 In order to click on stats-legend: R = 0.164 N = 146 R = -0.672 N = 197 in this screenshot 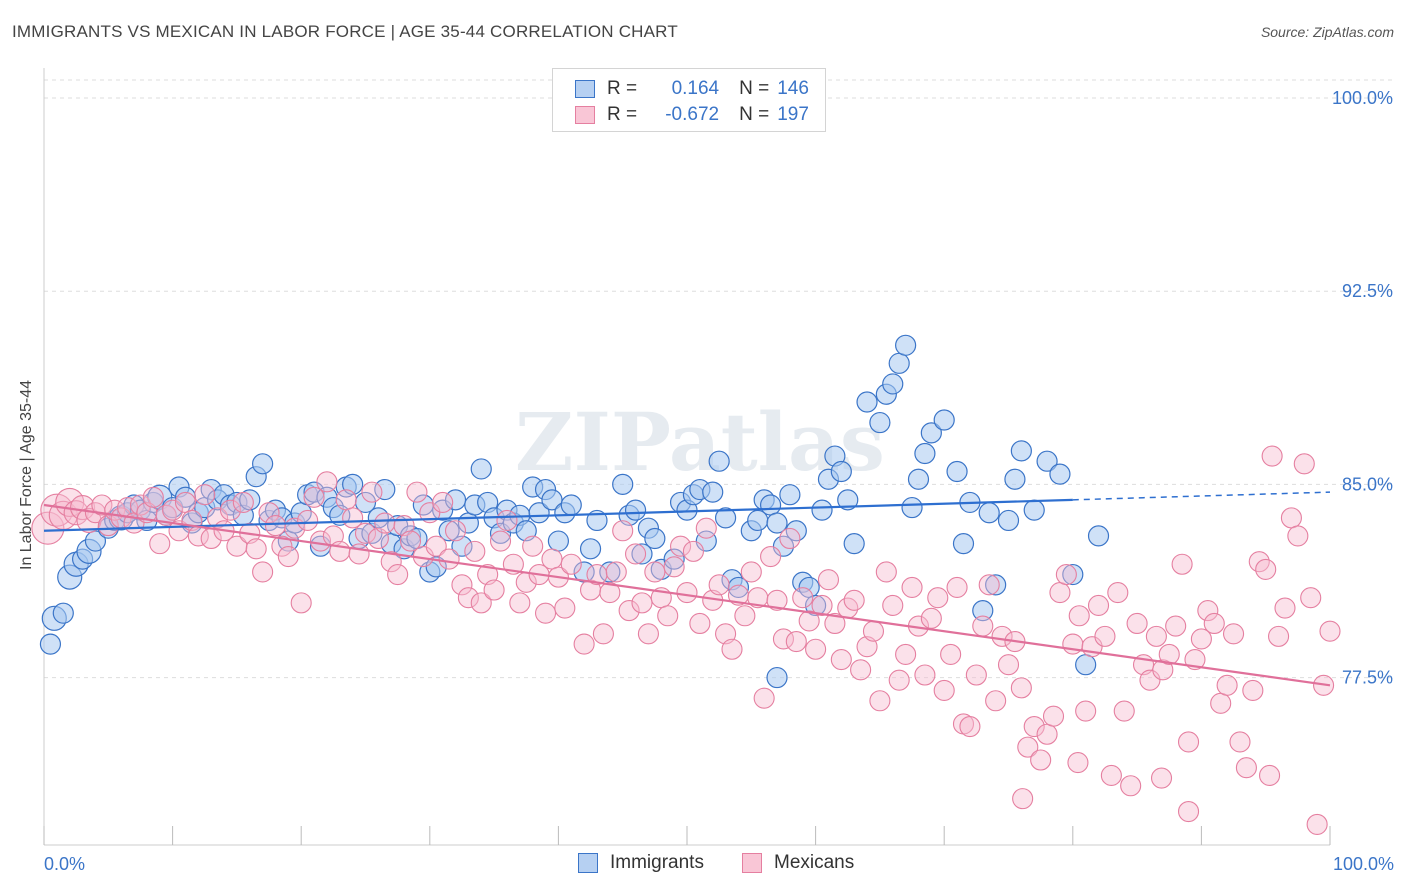, I will do `click(689, 100)`.